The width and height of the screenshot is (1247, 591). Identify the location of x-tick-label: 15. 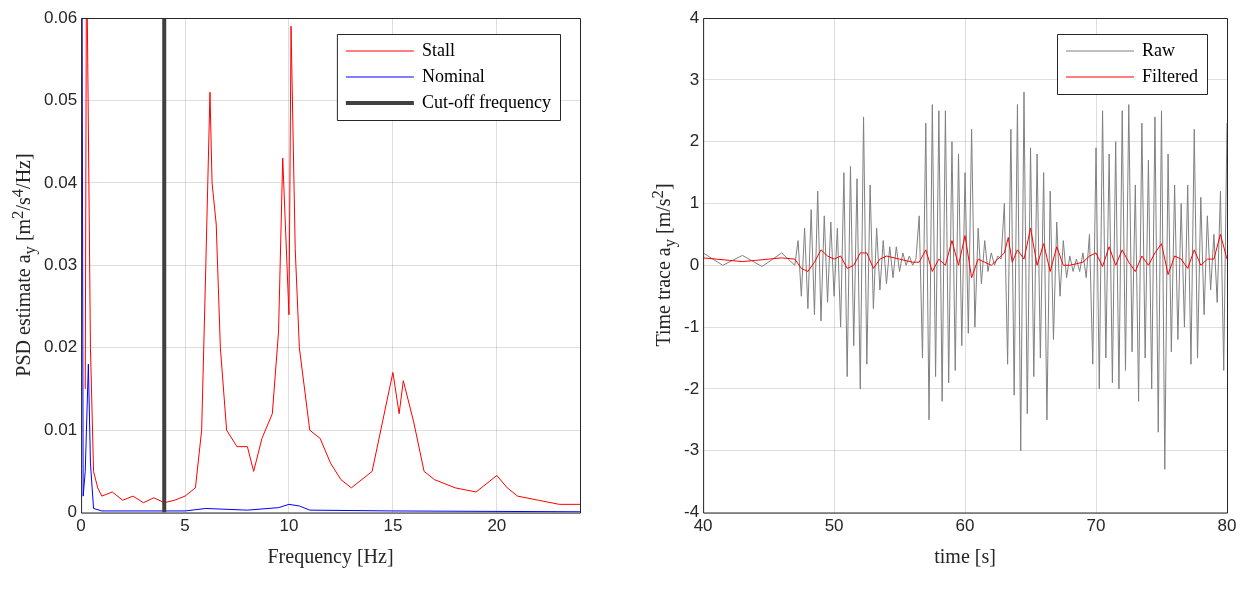
(393, 526).